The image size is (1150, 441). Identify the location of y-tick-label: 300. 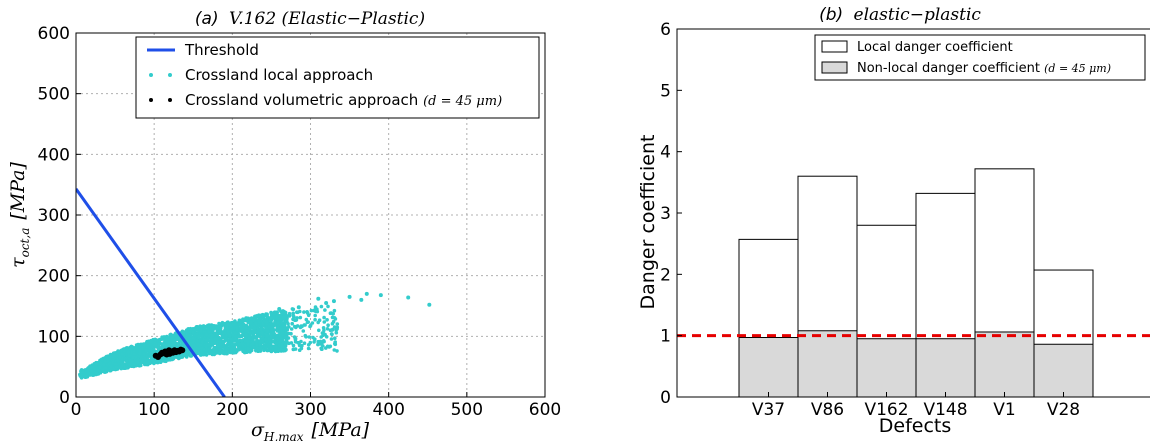
(54, 216).